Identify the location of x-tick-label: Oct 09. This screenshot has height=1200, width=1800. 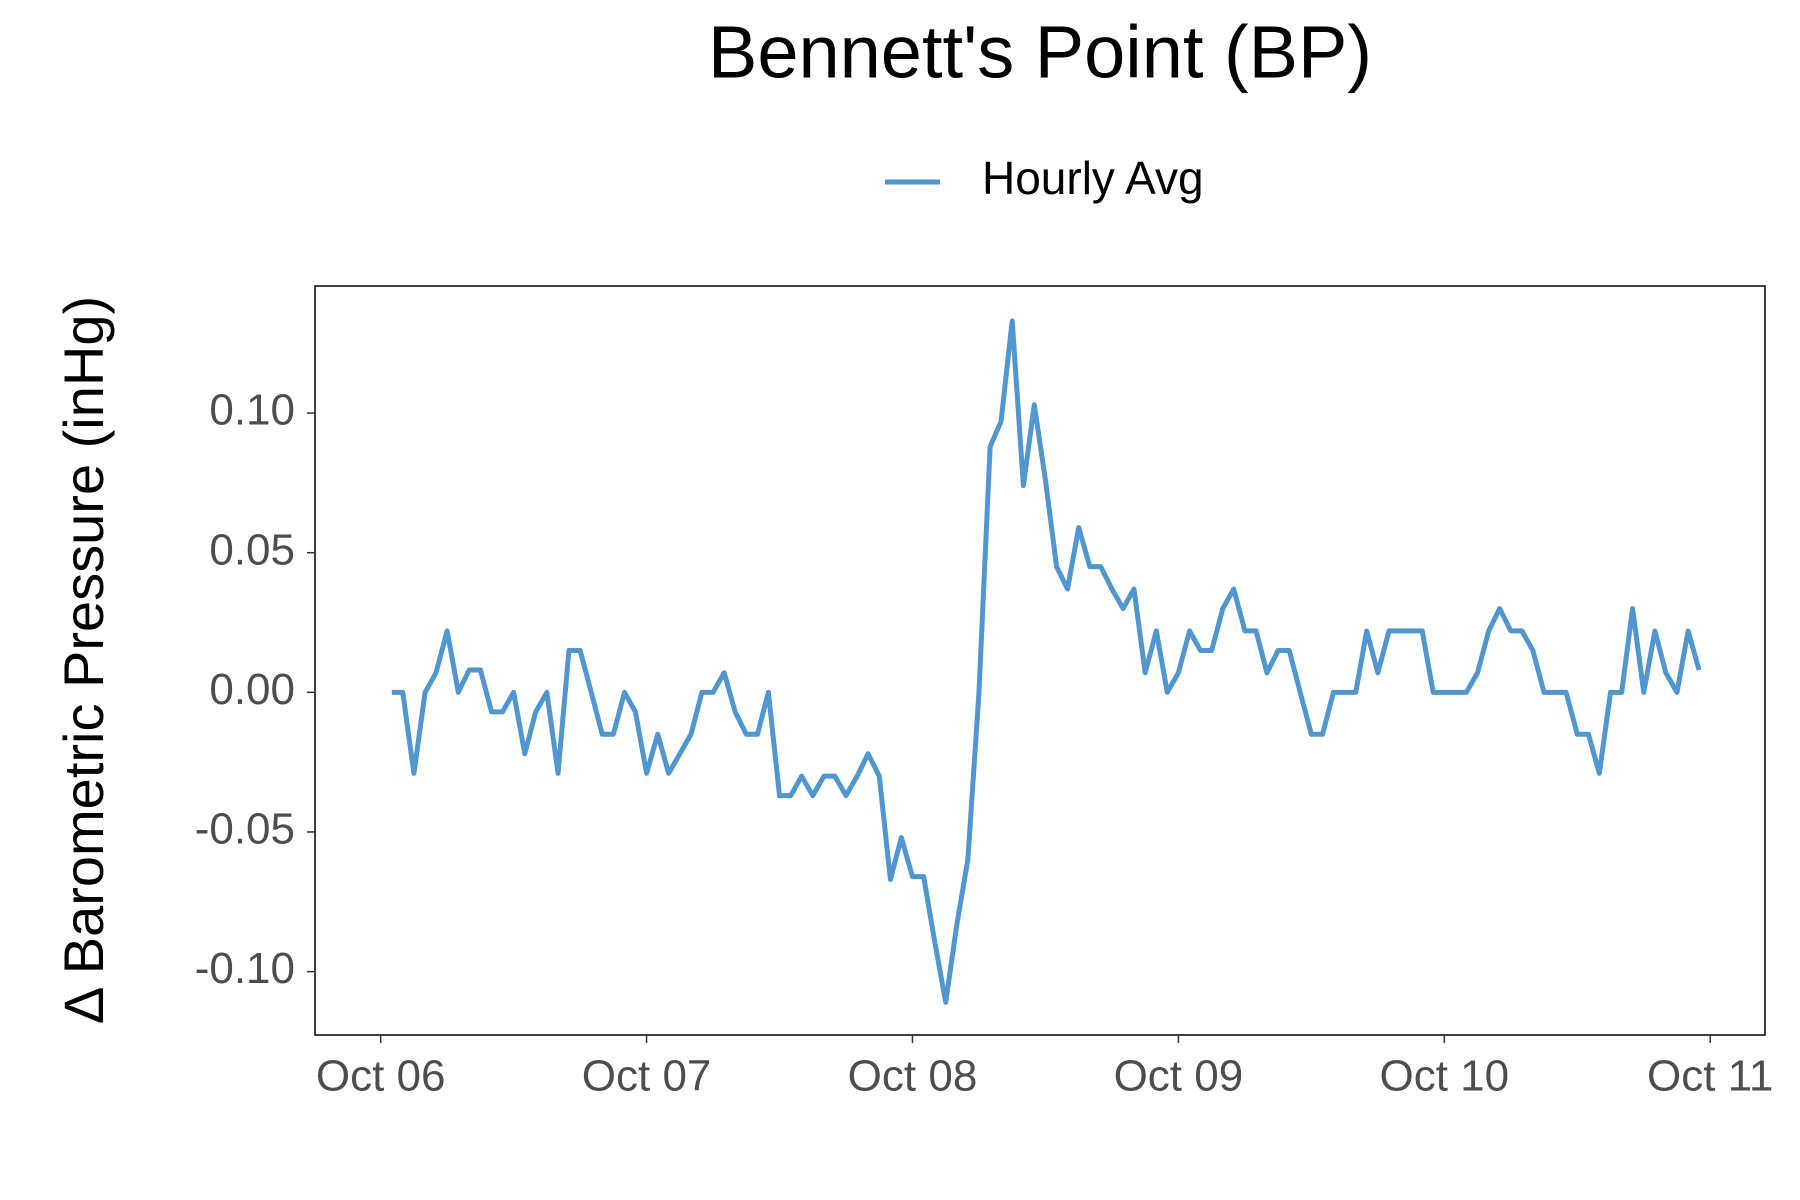
(1179, 1076).